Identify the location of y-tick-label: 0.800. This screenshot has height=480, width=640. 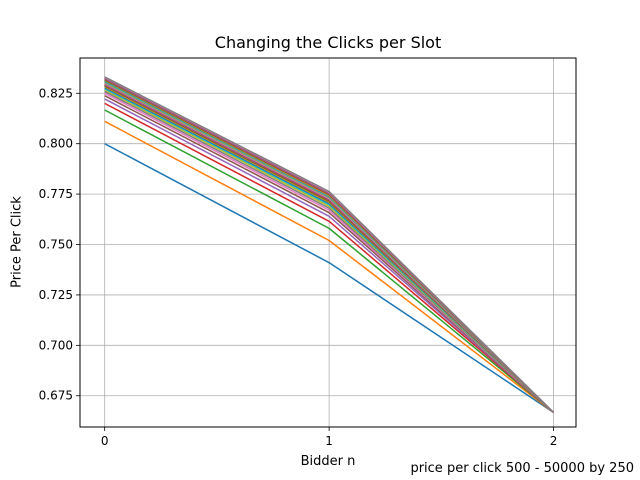
(56, 144).